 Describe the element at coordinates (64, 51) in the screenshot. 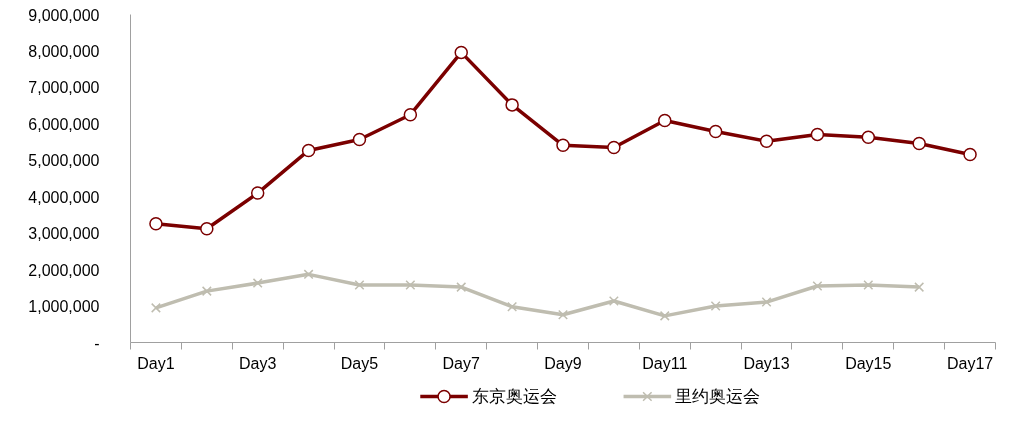

I see `y-tick-label: 8,000,000` at that location.